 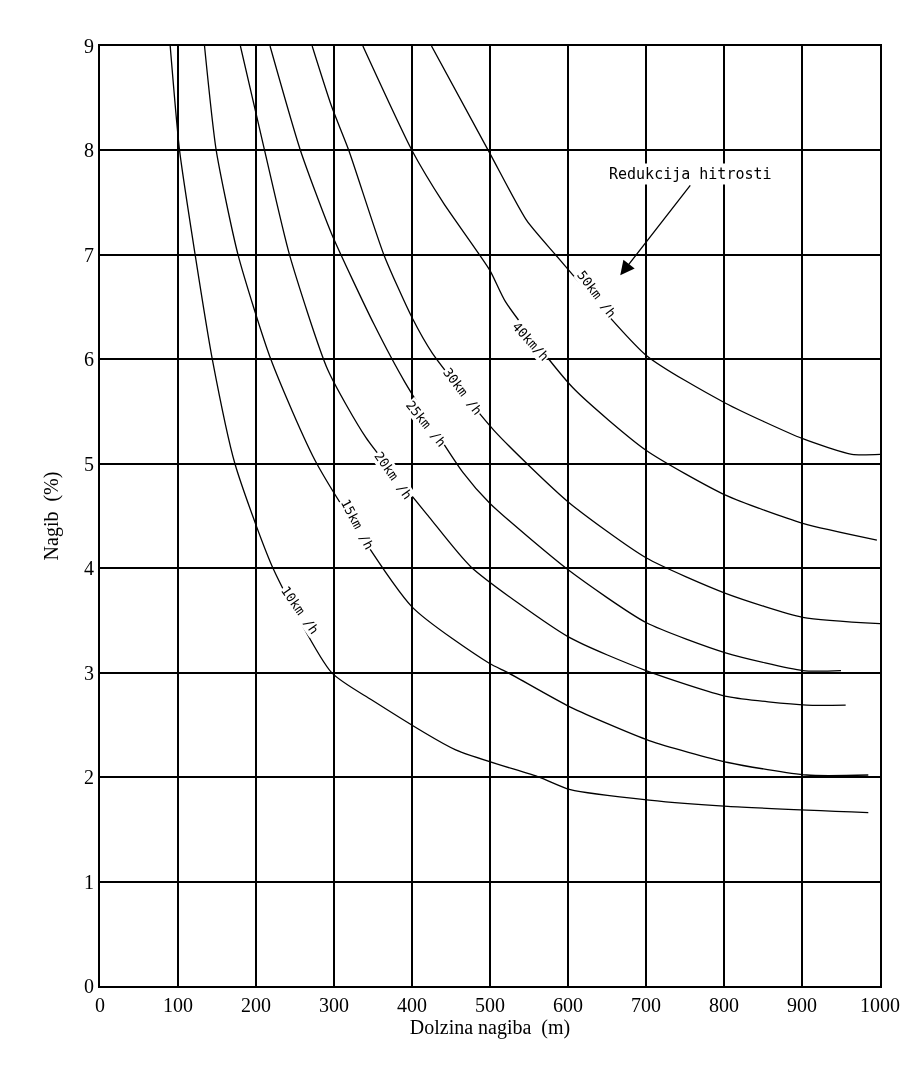 What do you see at coordinates (89, 254) in the screenshot?
I see `y-tick-label: 7` at bounding box center [89, 254].